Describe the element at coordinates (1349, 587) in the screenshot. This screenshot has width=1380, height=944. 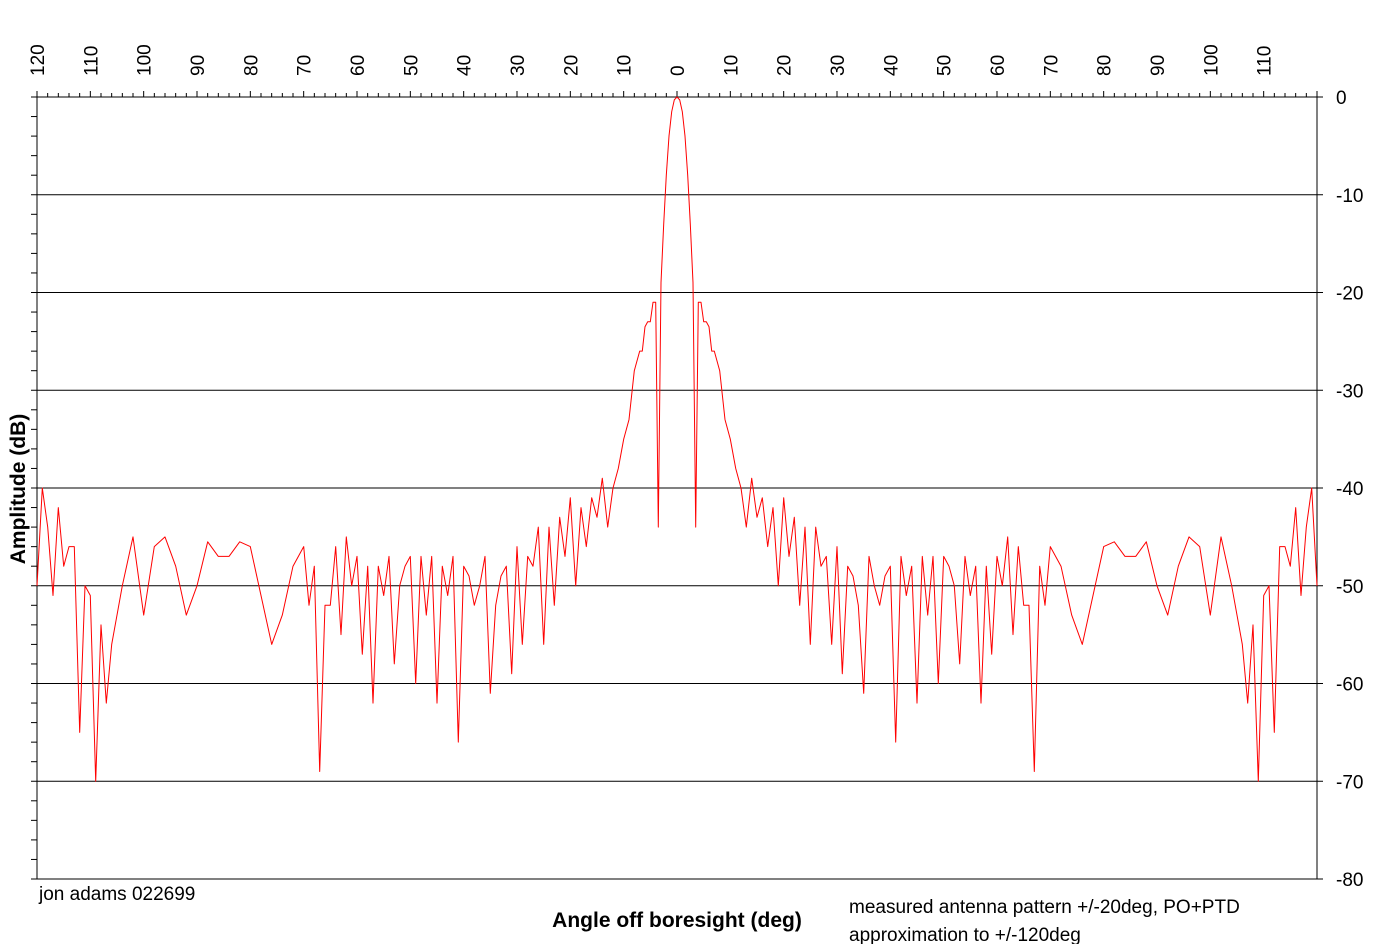
I see `y-tick-label: -50` at that location.